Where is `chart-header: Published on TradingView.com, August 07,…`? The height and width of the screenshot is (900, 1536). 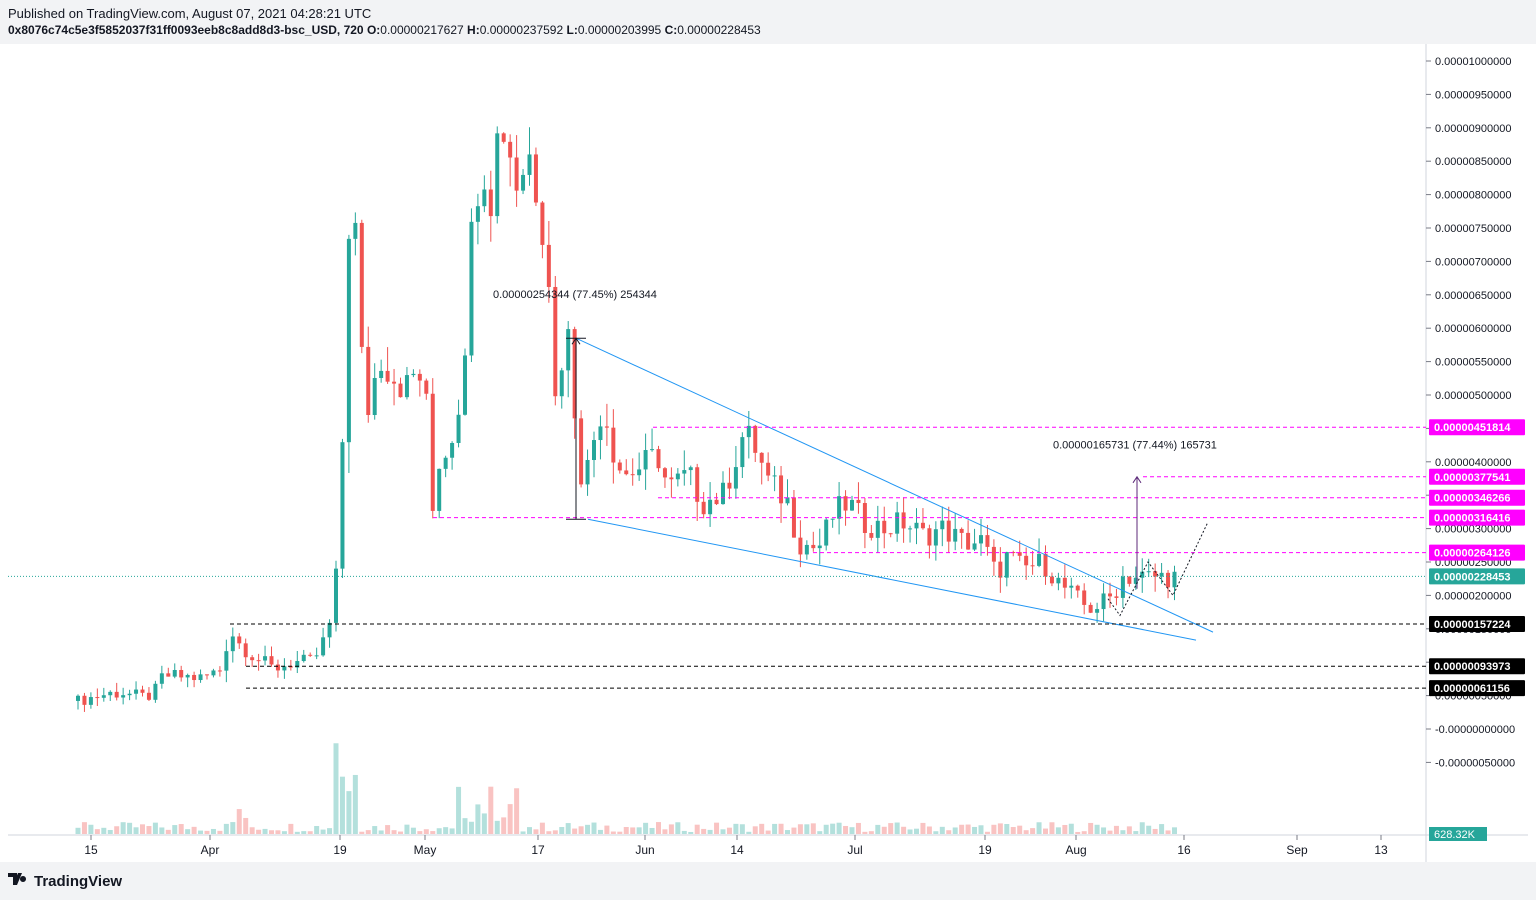 chart-header: Published on TradingView.com, August 07,… is located at coordinates (768, 22).